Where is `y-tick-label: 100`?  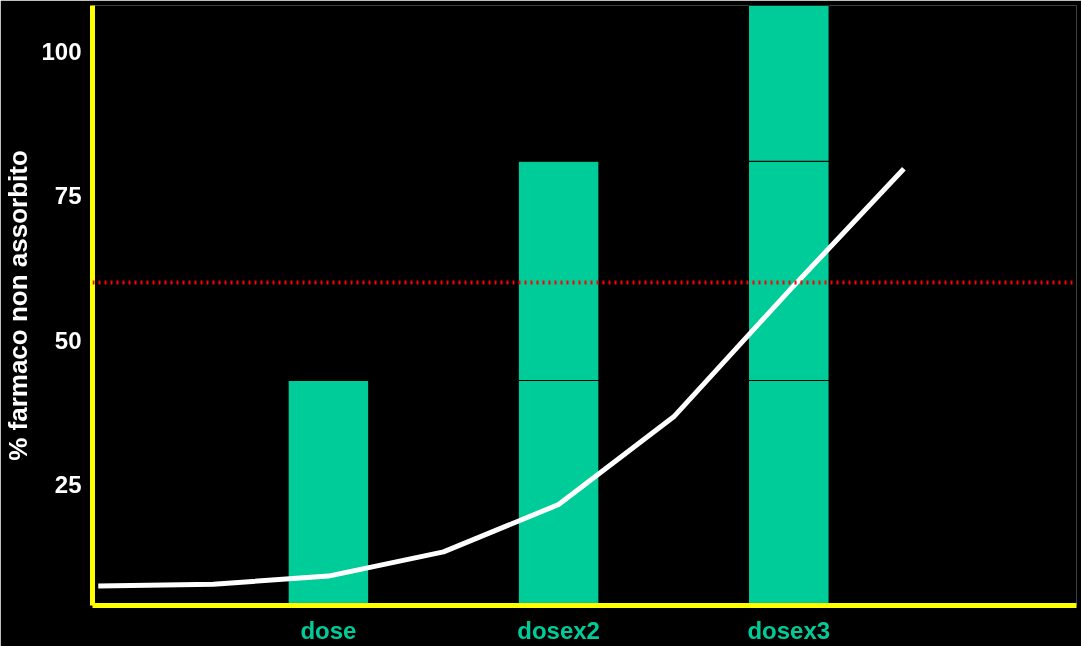 y-tick-label: 100 is located at coordinates (61, 52).